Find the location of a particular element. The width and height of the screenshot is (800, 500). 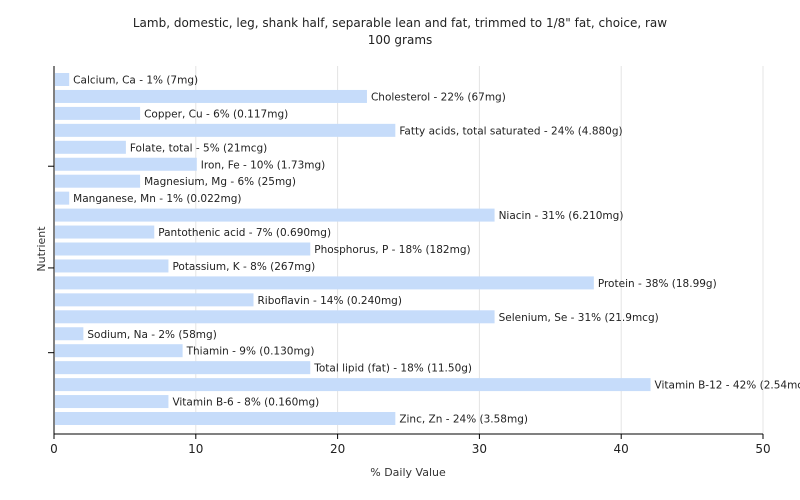

bar-label-12: Protein - 38% (18.99g) is located at coordinates (657, 284).